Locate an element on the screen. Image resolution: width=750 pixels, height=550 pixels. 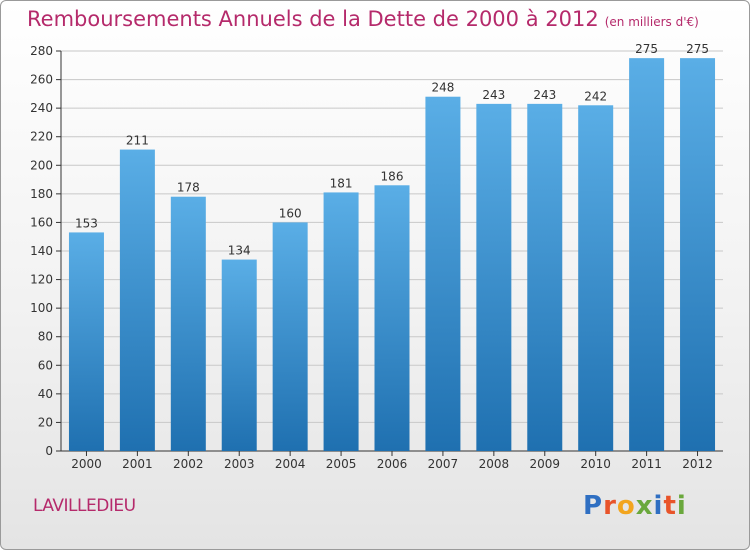
y-tick-label: 240 is located at coordinates (41, 108).